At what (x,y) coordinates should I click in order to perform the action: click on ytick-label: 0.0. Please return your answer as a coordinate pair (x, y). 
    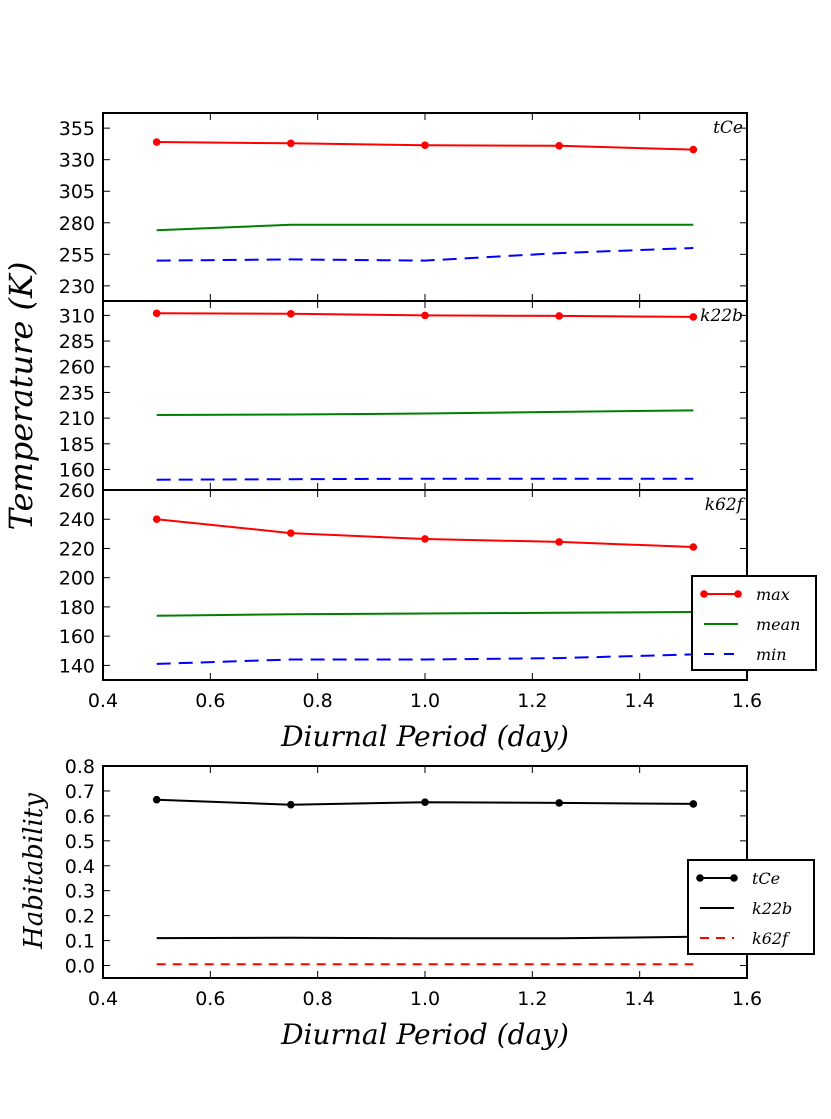
    Looking at the image, I should click on (80, 967).